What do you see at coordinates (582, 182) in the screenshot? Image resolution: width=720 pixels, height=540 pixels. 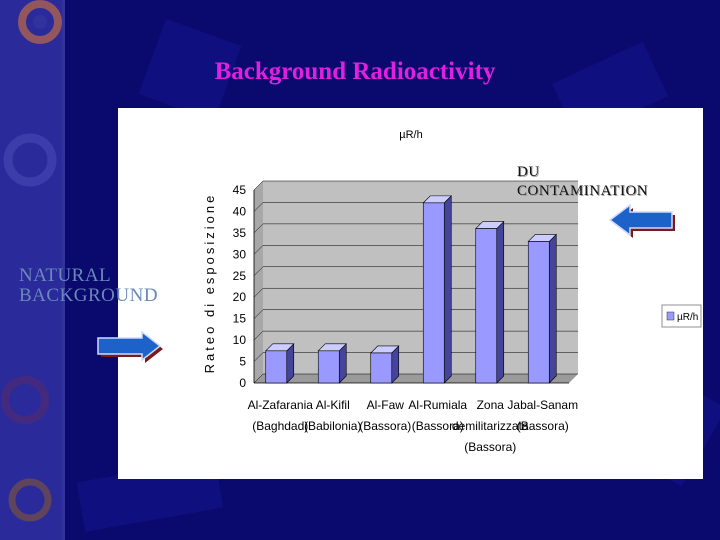 I see `du-contamination-label: DU CONTAMINATION` at bounding box center [582, 182].